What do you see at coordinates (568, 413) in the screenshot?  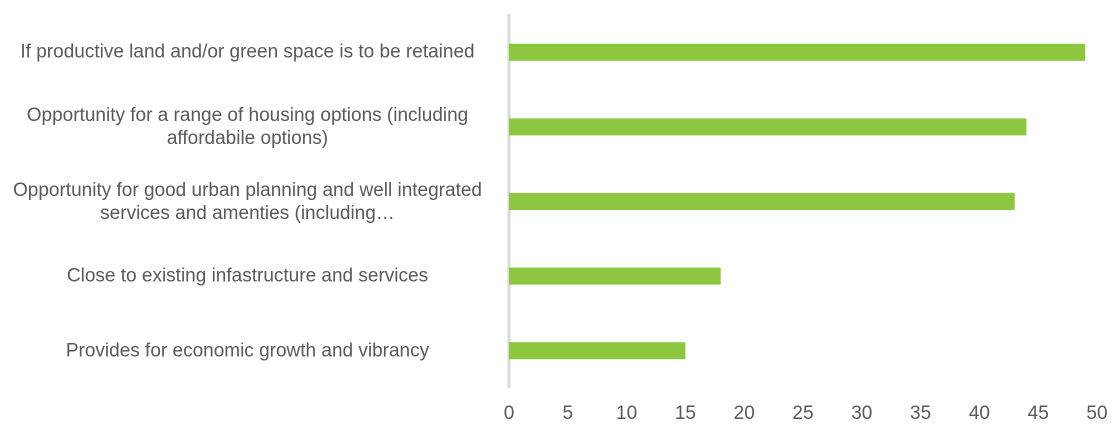 I see `x-tick-label: 5` at bounding box center [568, 413].